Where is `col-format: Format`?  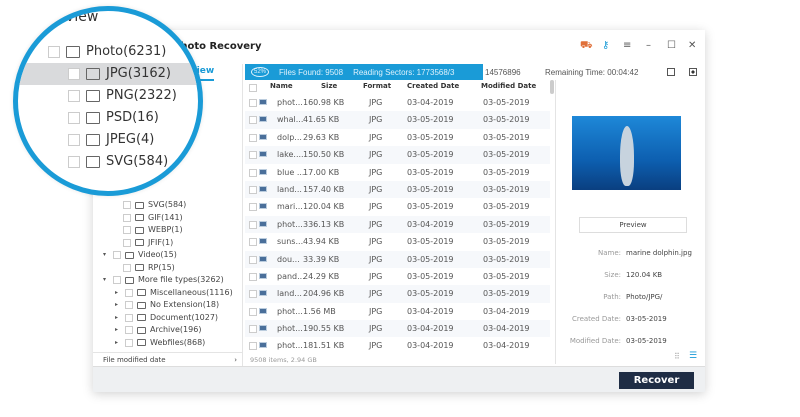 col-format: Format is located at coordinates (377, 86).